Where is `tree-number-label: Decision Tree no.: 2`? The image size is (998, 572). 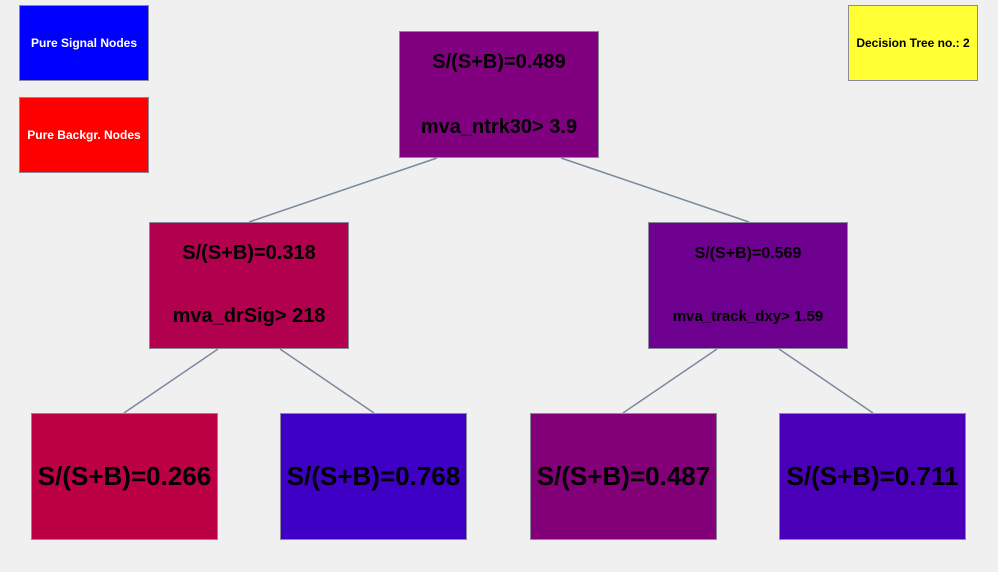
tree-number-label: Decision Tree no.: 2 is located at coordinates (913, 43).